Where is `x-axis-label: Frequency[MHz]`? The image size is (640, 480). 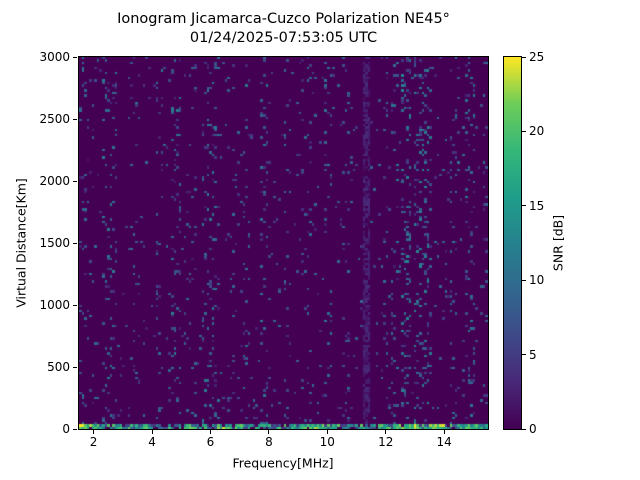
x-axis-label: Frequency[MHz] is located at coordinates (283, 463).